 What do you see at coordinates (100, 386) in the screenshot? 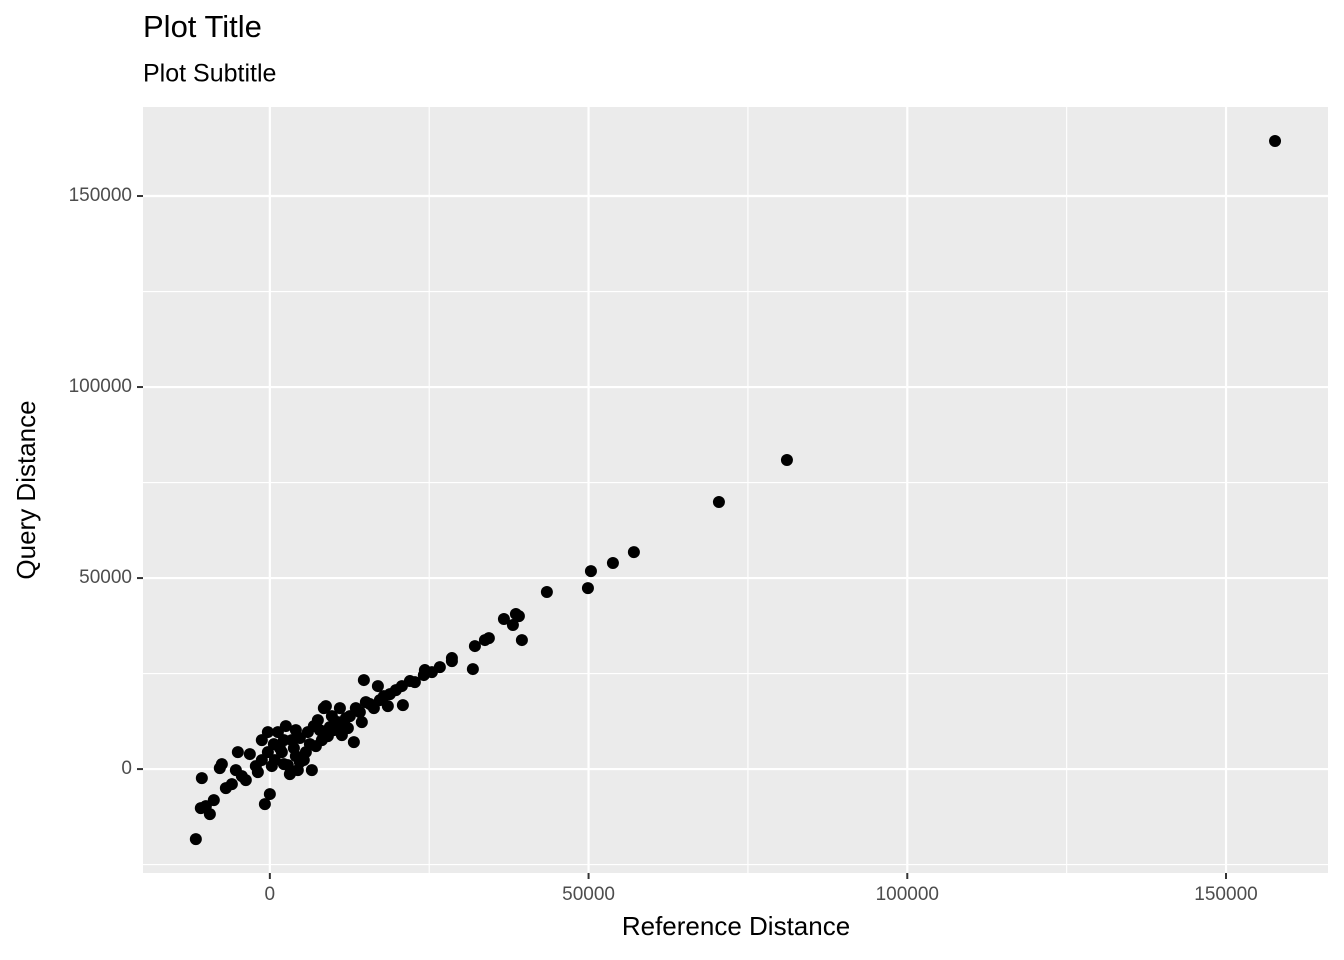
I see `y-tick-label: 100000` at bounding box center [100, 386].